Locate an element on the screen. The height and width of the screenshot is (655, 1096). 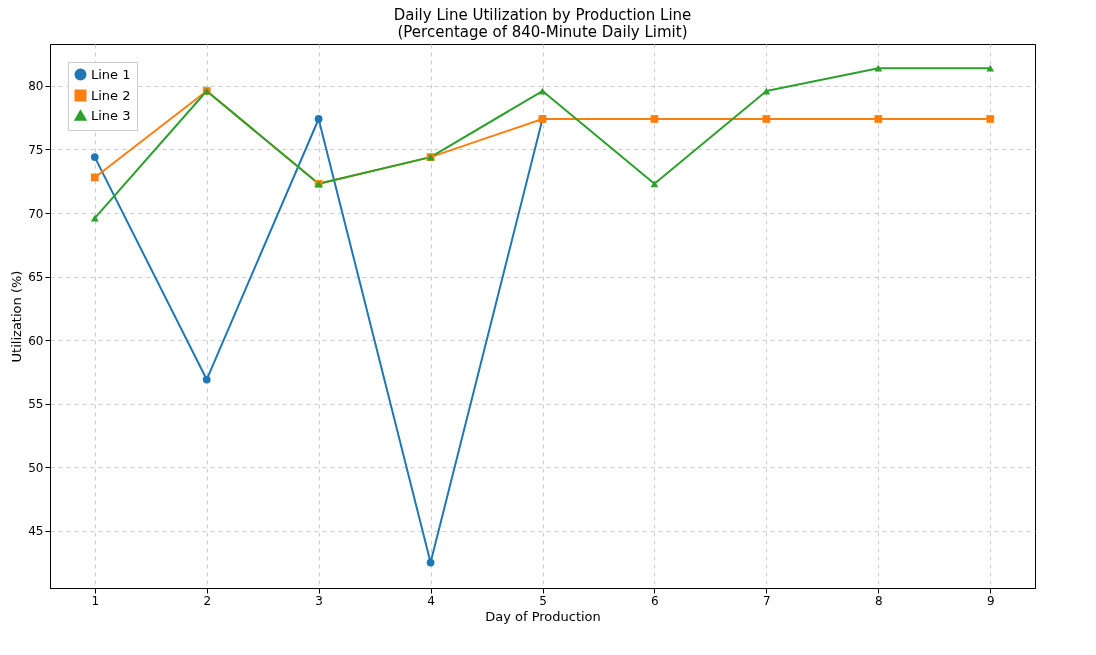
x-tick-label: 5 is located at coordinates (543, 600).